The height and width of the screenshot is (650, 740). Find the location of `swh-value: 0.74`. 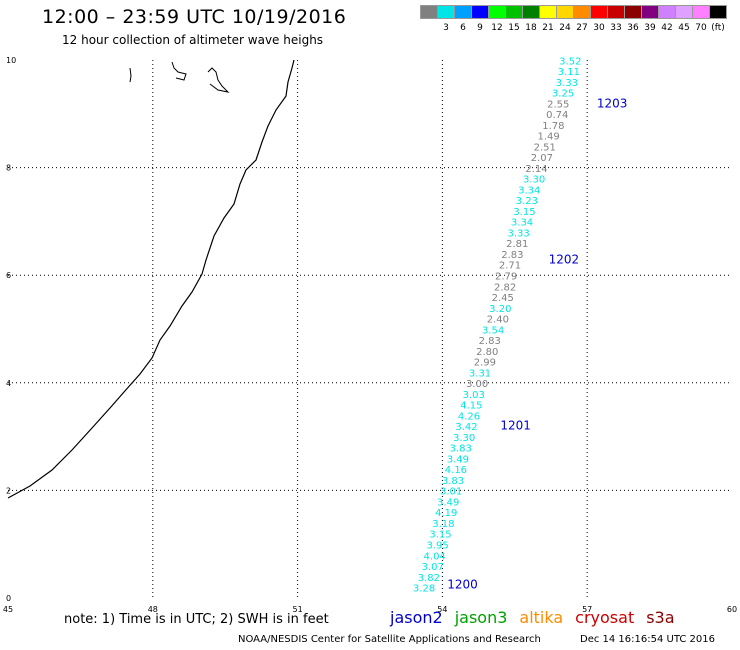

swh-value: 0.74 is located at coordinates (557, 115).